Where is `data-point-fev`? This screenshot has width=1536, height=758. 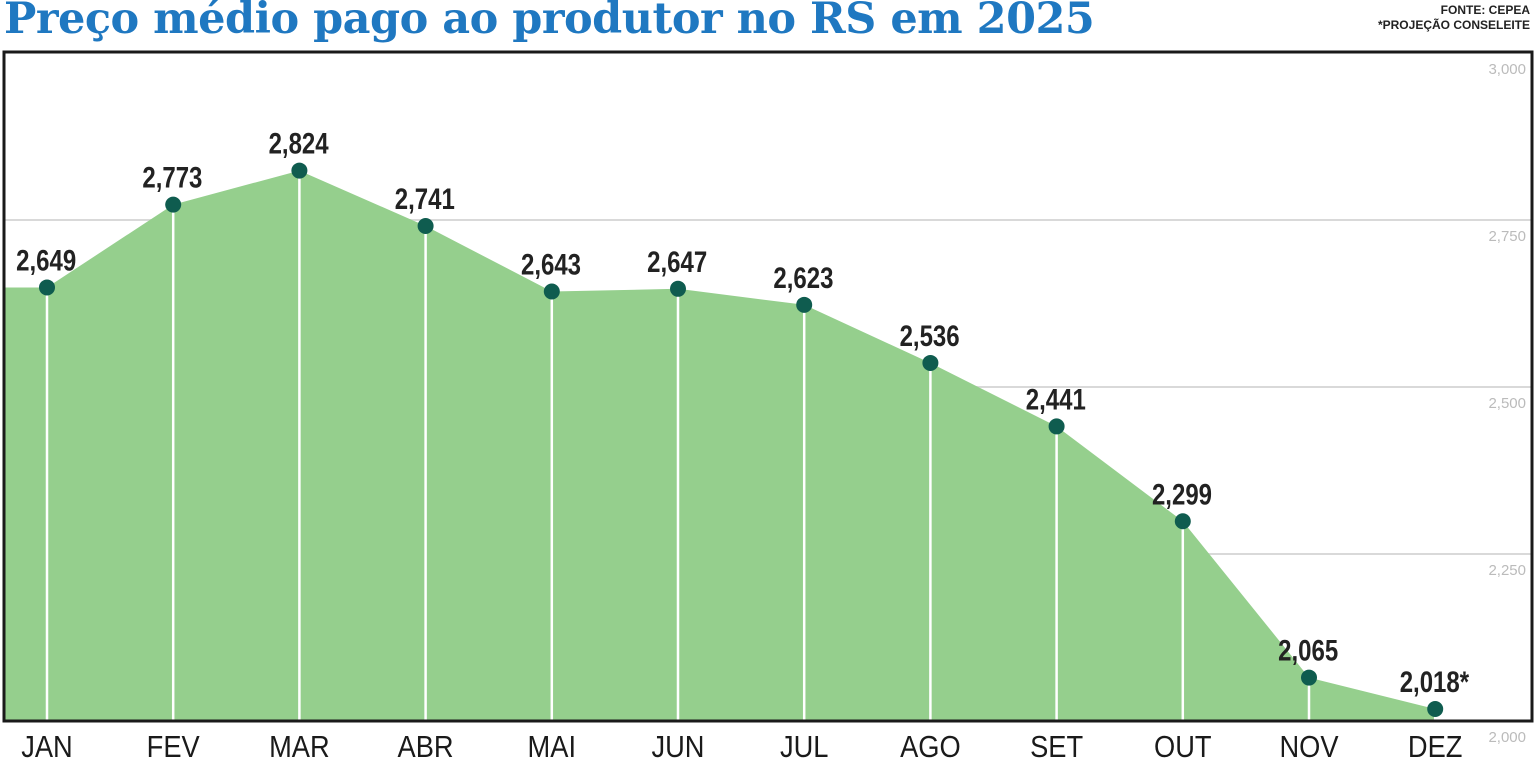 data-point-fev is located at coordinates (173, 204).